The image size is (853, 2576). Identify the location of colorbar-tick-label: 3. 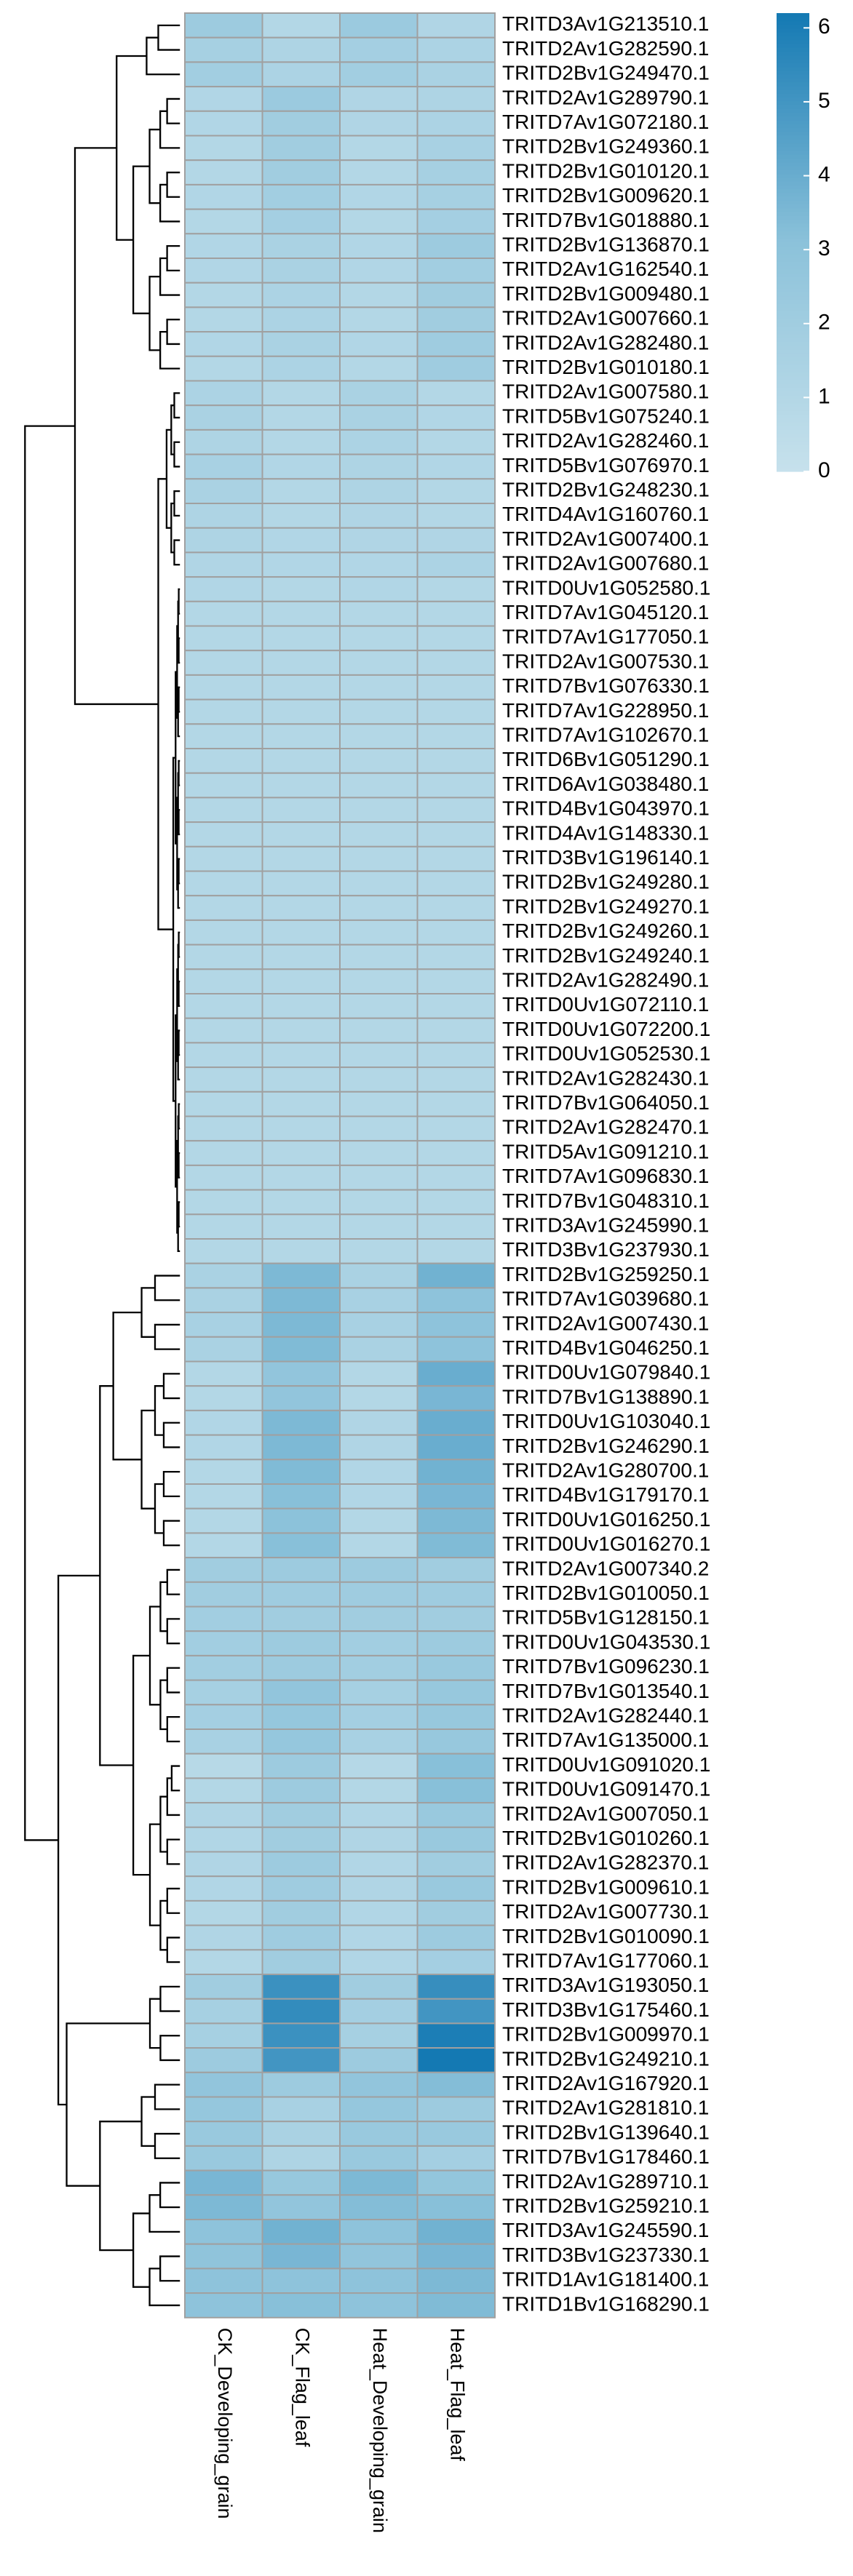
(824, 248).